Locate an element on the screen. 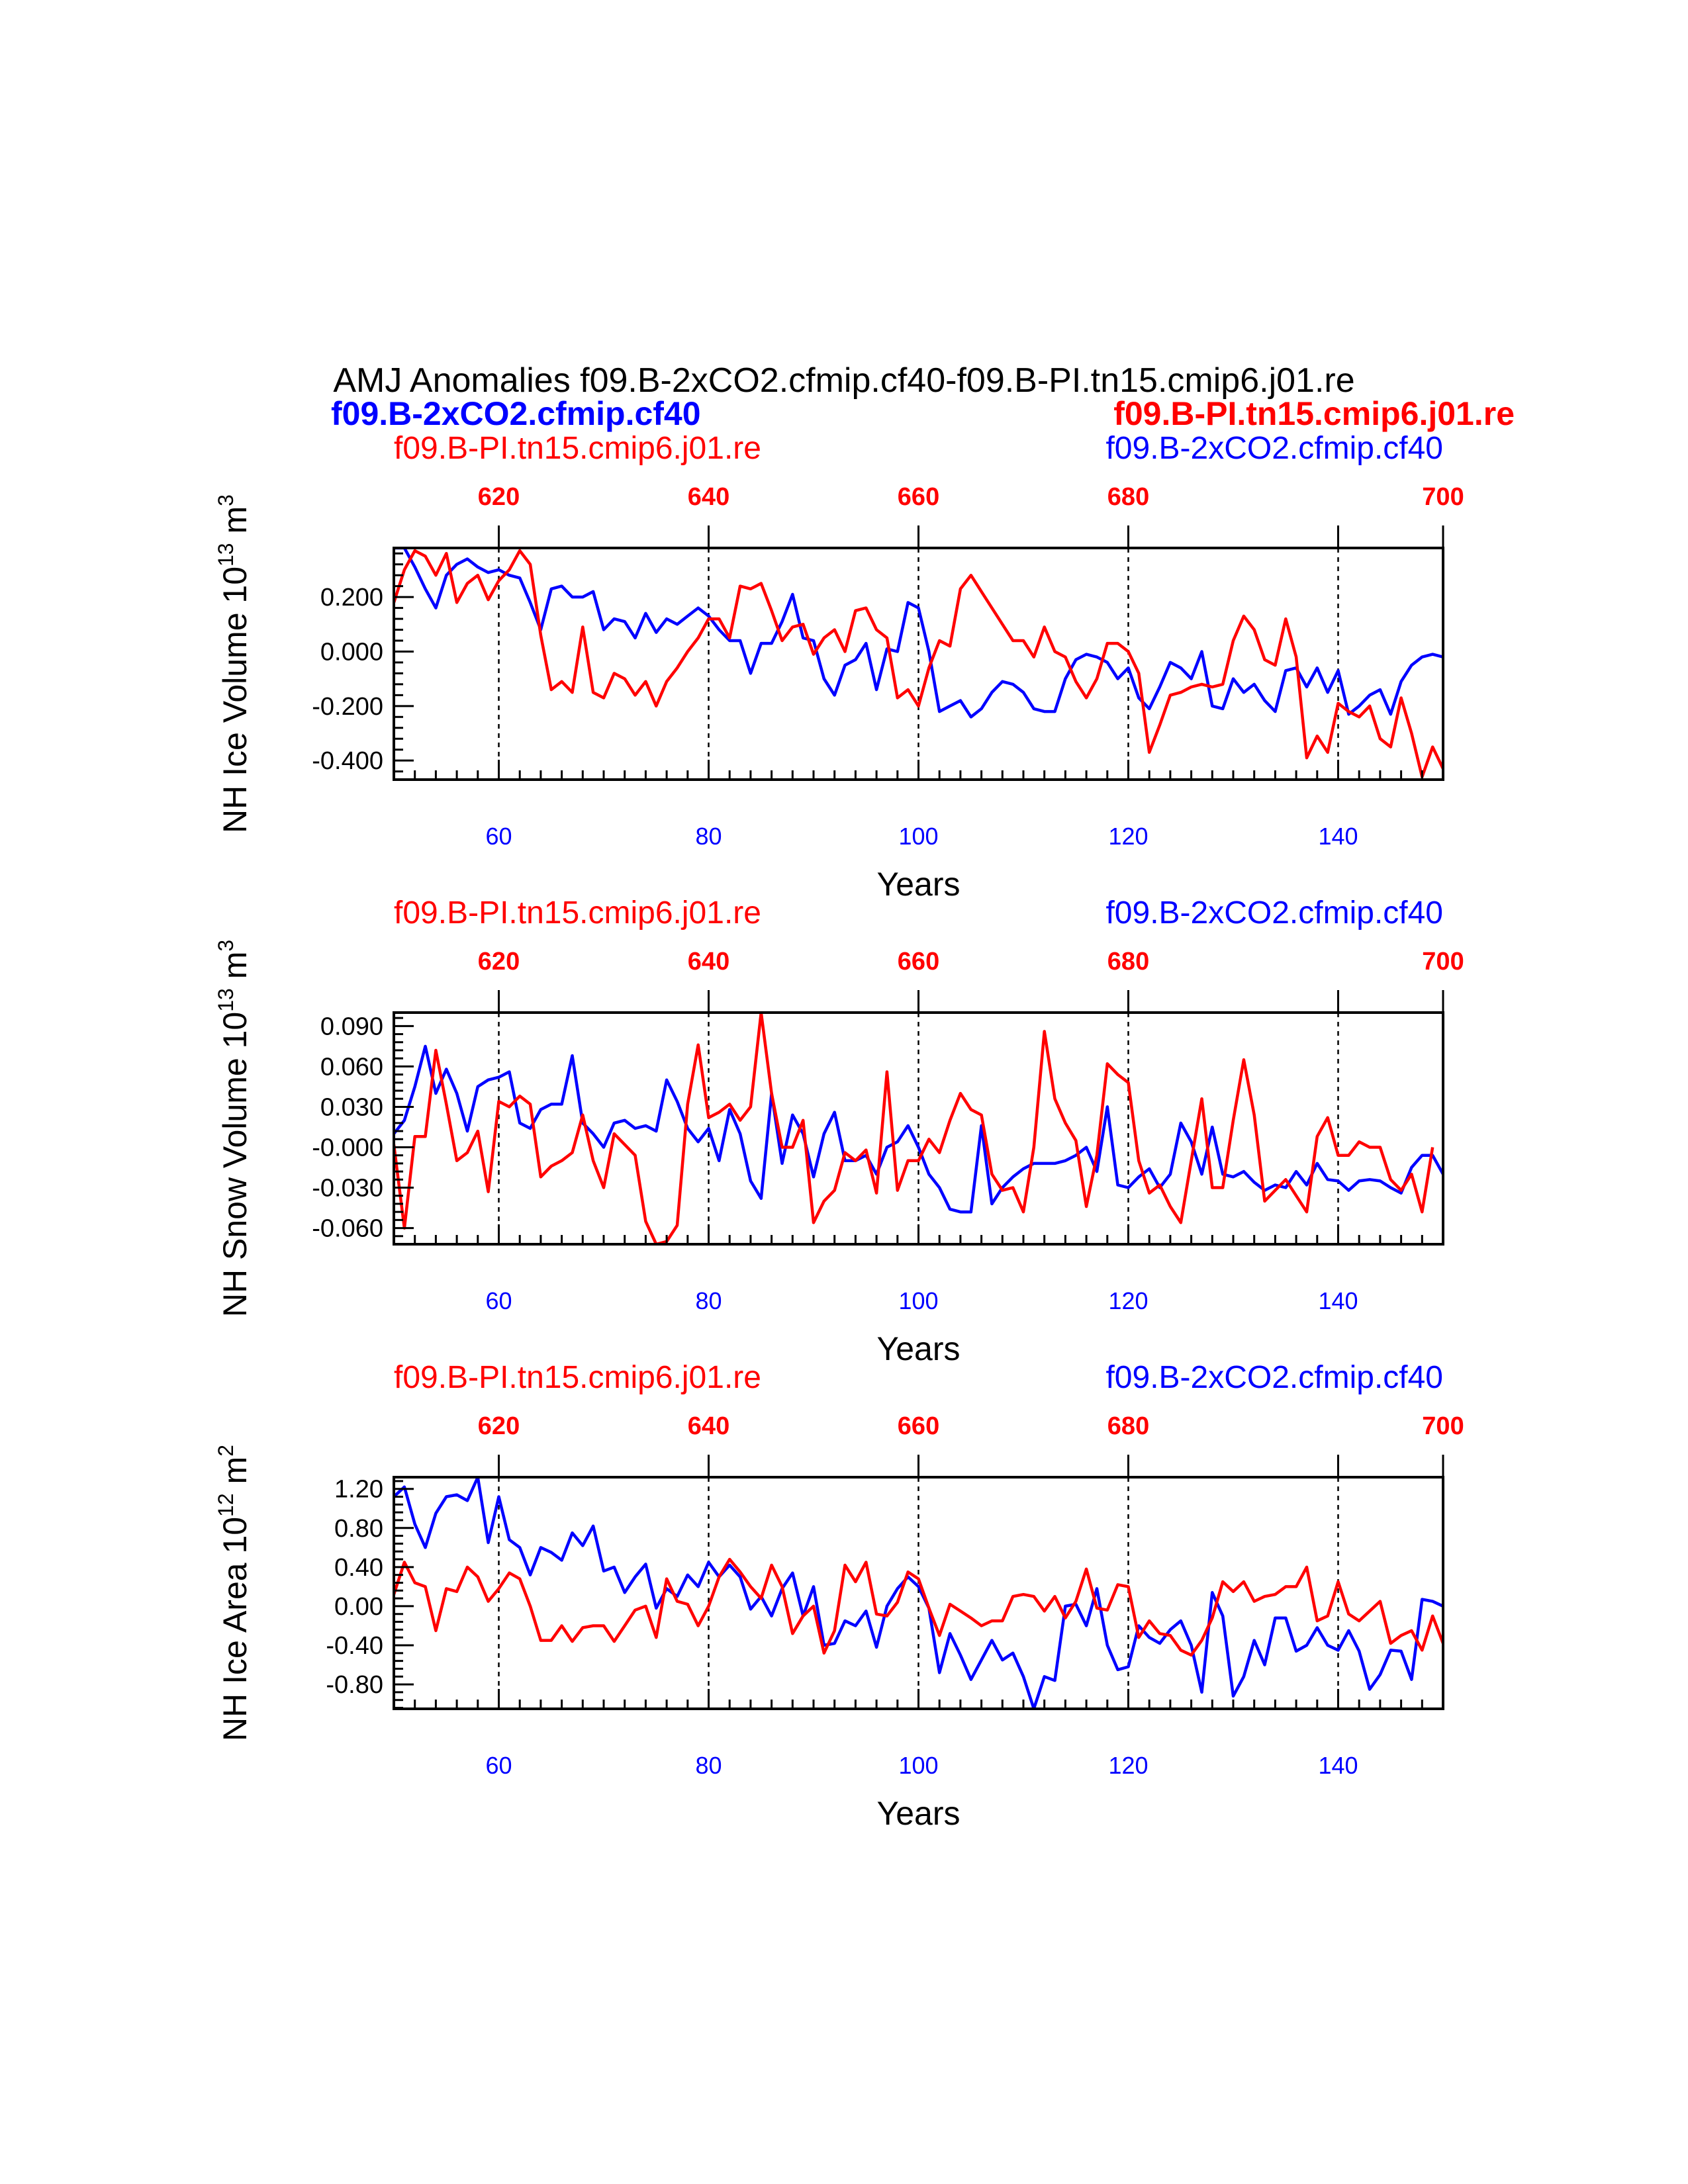  y-axis-title: NH Snow Volume 1013 m3 is located at coordinates (234, 1128).